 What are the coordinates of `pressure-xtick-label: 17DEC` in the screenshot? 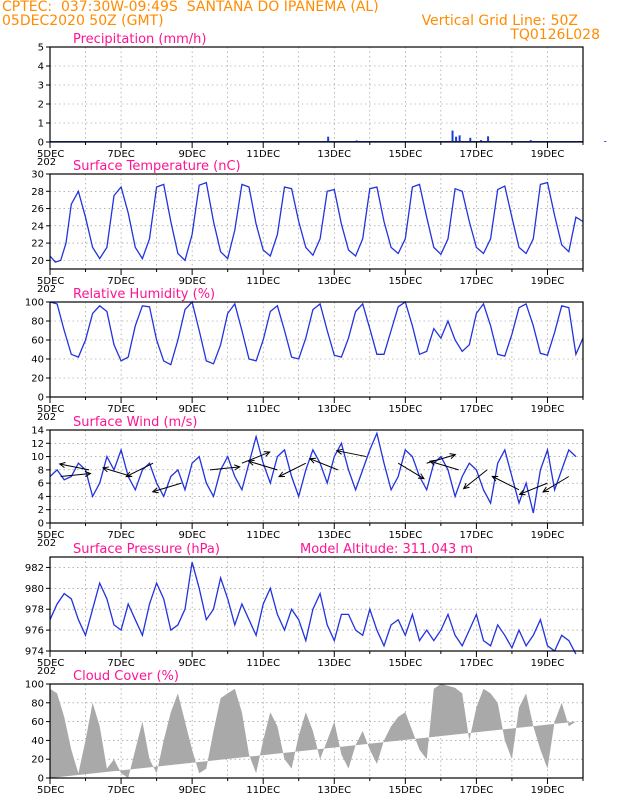 It's located at (477, 663).